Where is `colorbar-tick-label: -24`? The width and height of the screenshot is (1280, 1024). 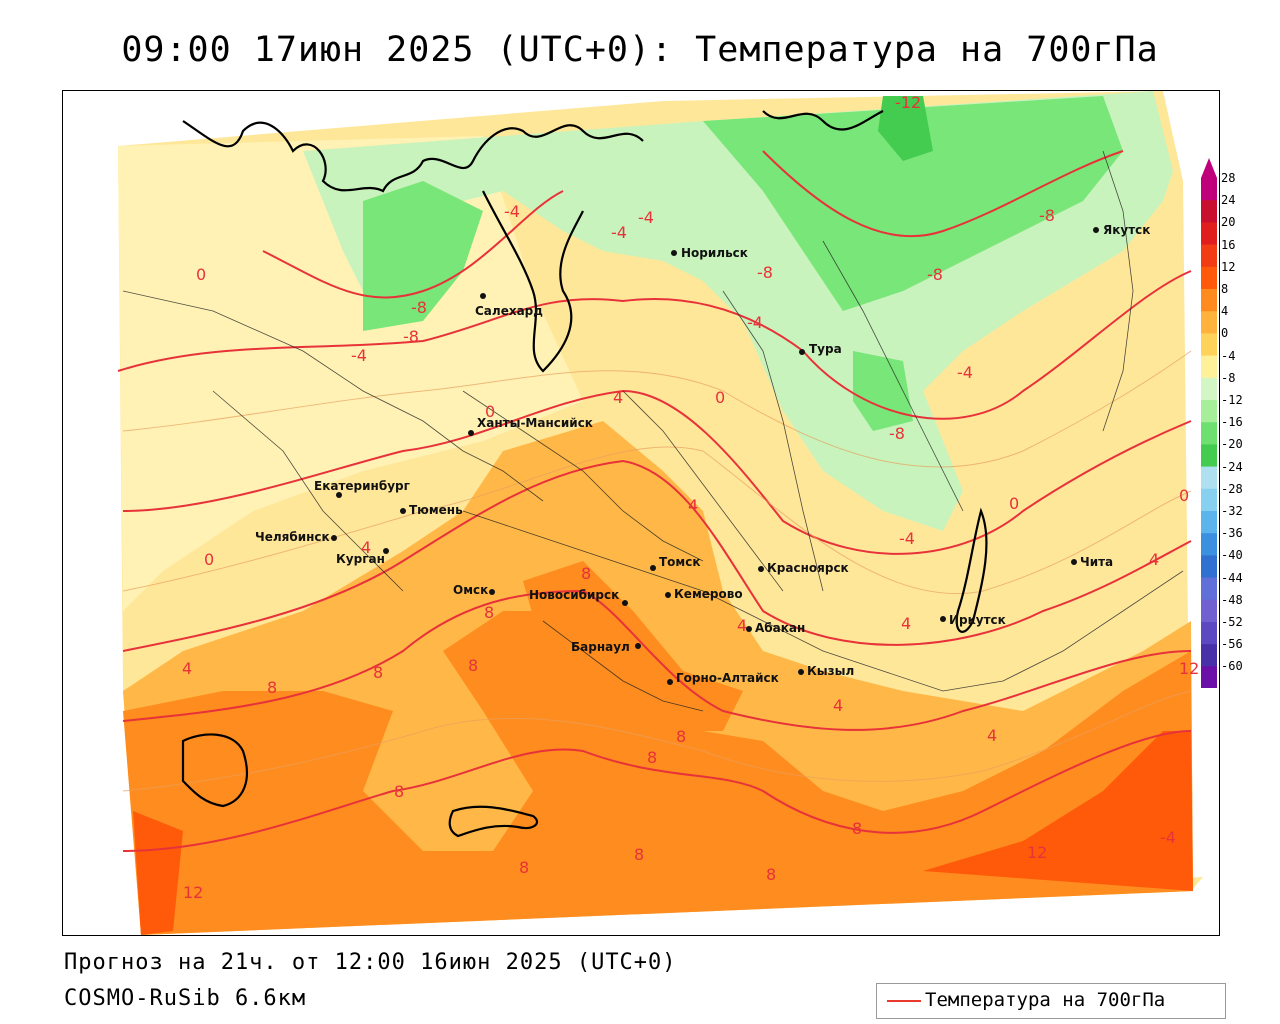 colorbar-tick-label: -24 is located at coordinates (1232, 466).